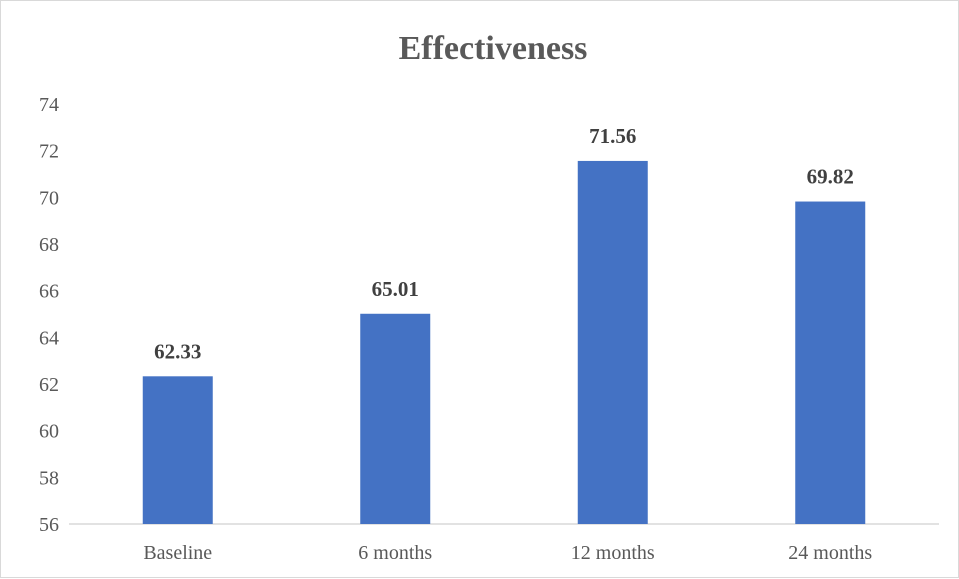  I want to click on x-tick-label: Baseline, so click(177, 553).